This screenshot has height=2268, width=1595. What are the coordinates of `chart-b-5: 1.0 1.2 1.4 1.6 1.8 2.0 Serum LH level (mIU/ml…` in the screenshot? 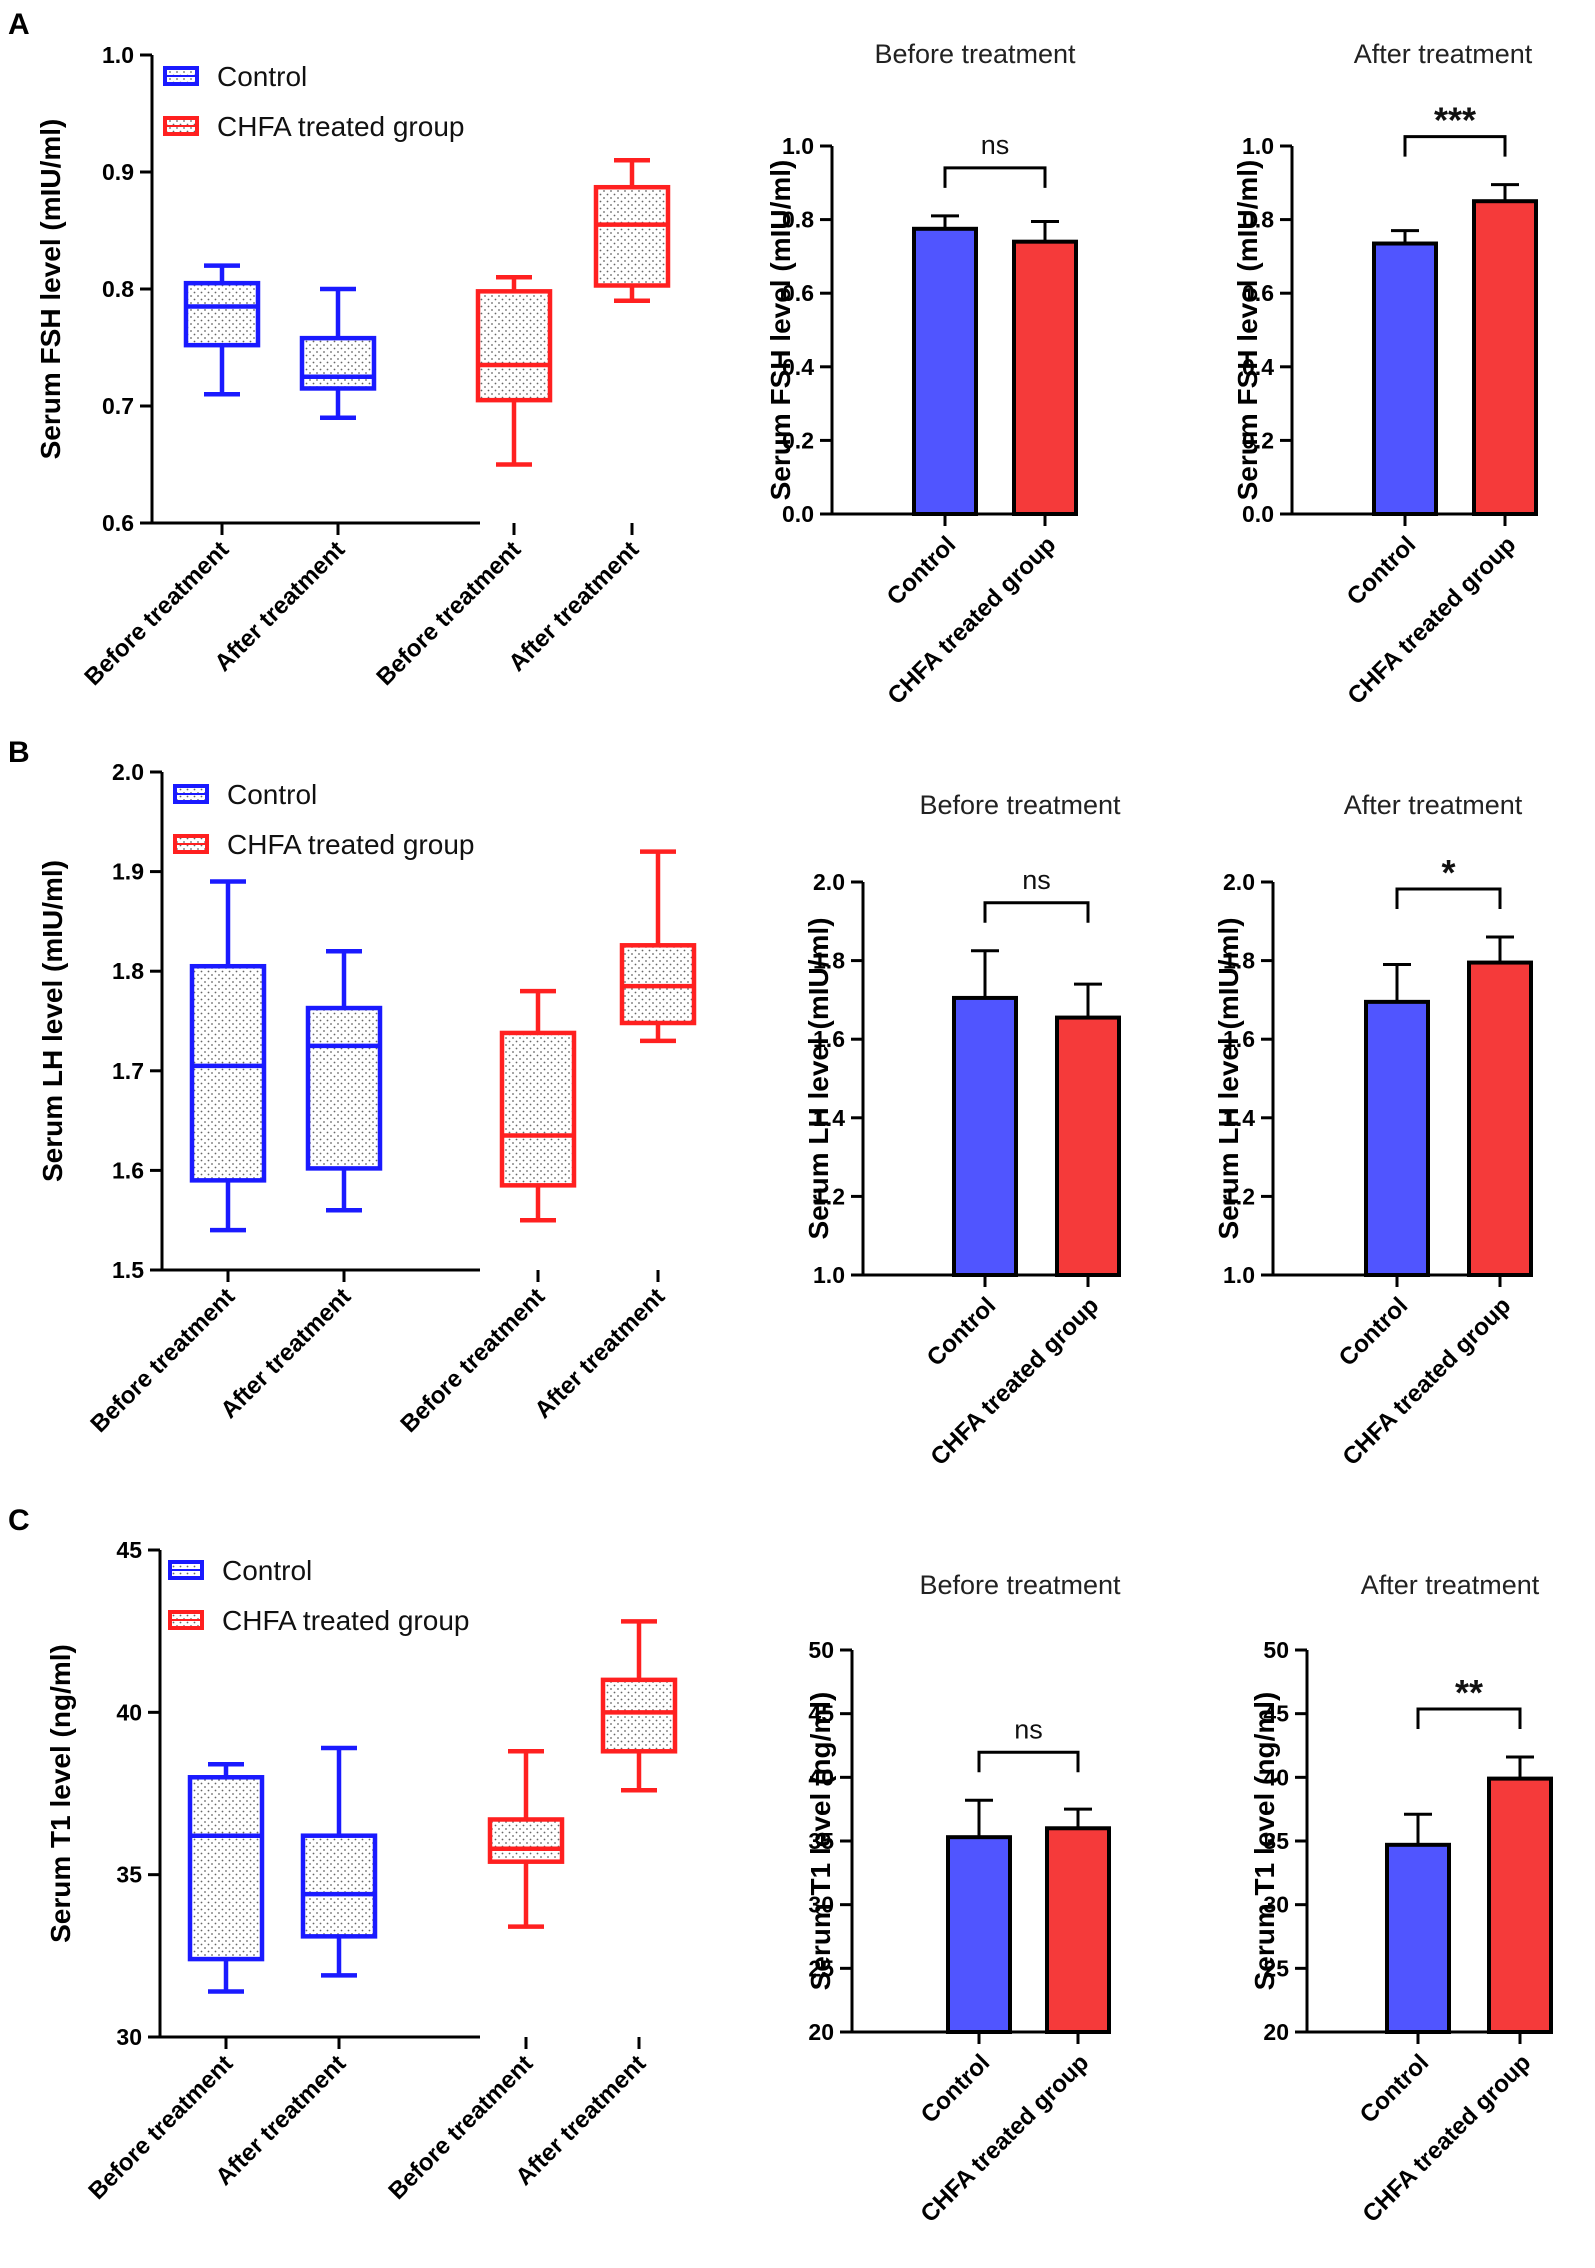 It's located at (1373, 1130).